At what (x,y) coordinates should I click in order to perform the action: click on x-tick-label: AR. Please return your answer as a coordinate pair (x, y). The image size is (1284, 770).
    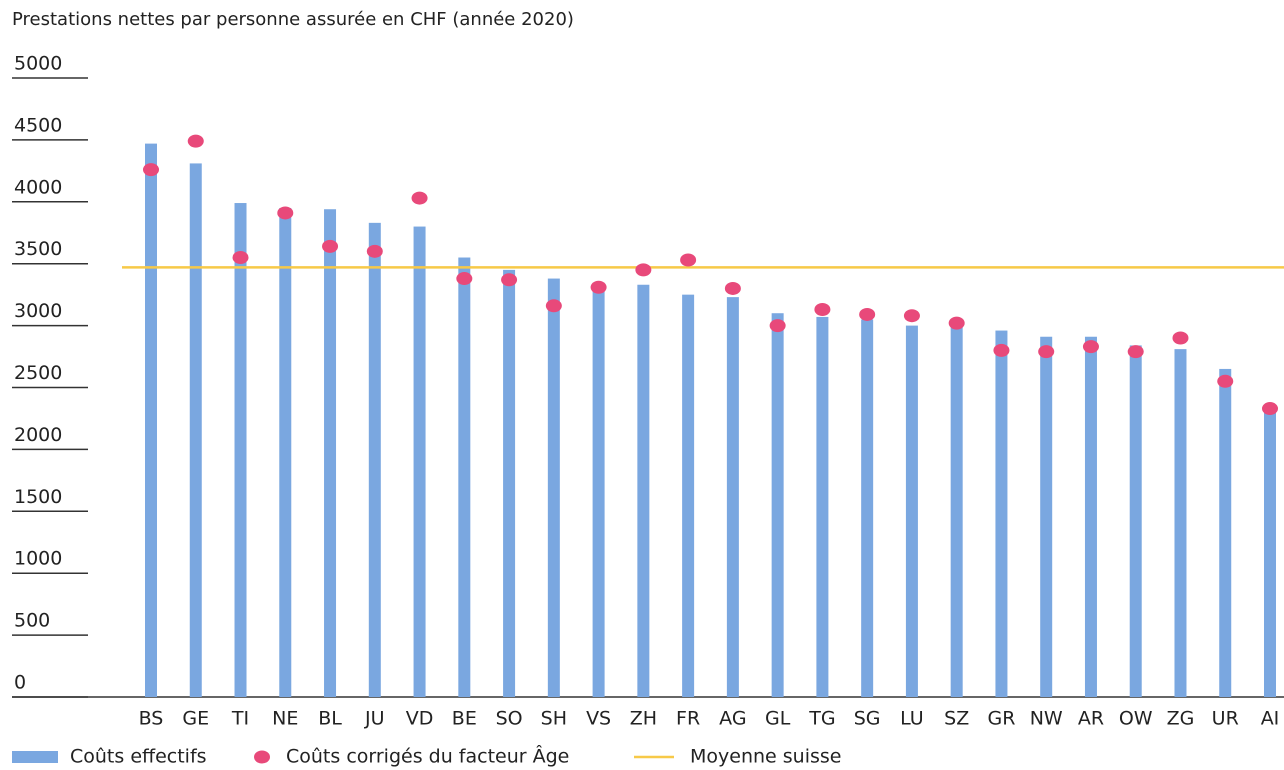
    Looking at the image, I should click on (1091, 719).